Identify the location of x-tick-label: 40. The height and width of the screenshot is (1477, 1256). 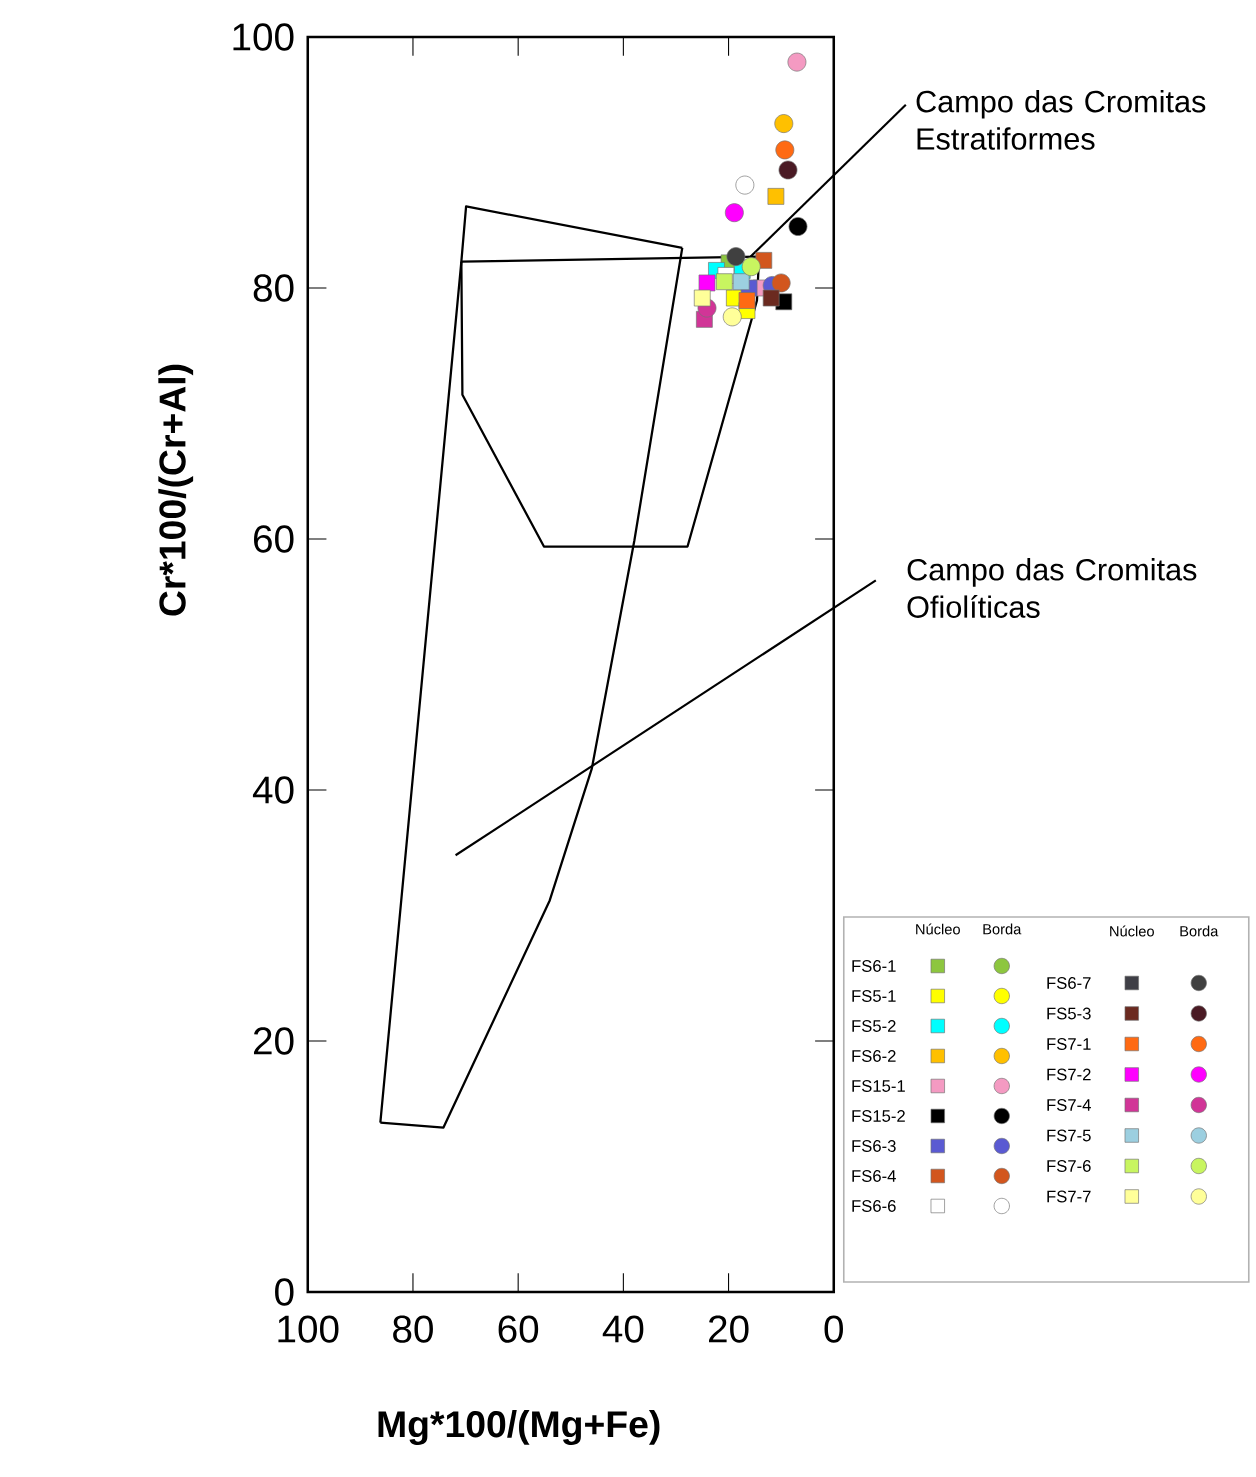
(623, 1329).